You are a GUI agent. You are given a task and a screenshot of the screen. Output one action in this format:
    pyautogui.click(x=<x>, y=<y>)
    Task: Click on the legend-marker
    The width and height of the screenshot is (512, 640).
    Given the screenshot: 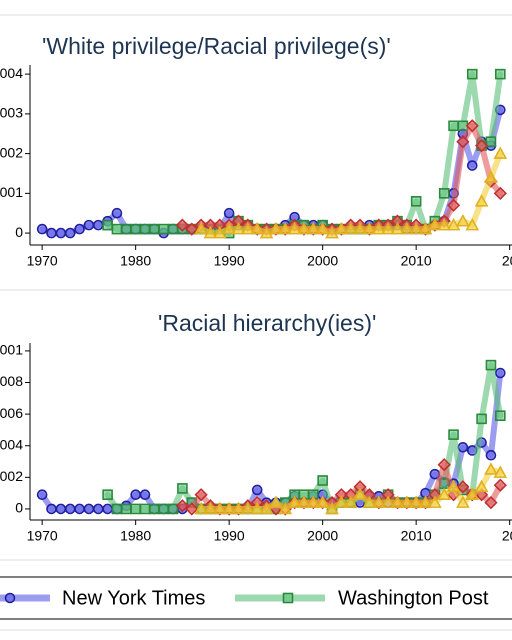 What is the action you would take?
    pyautogui.click(x=288, y=598)
    